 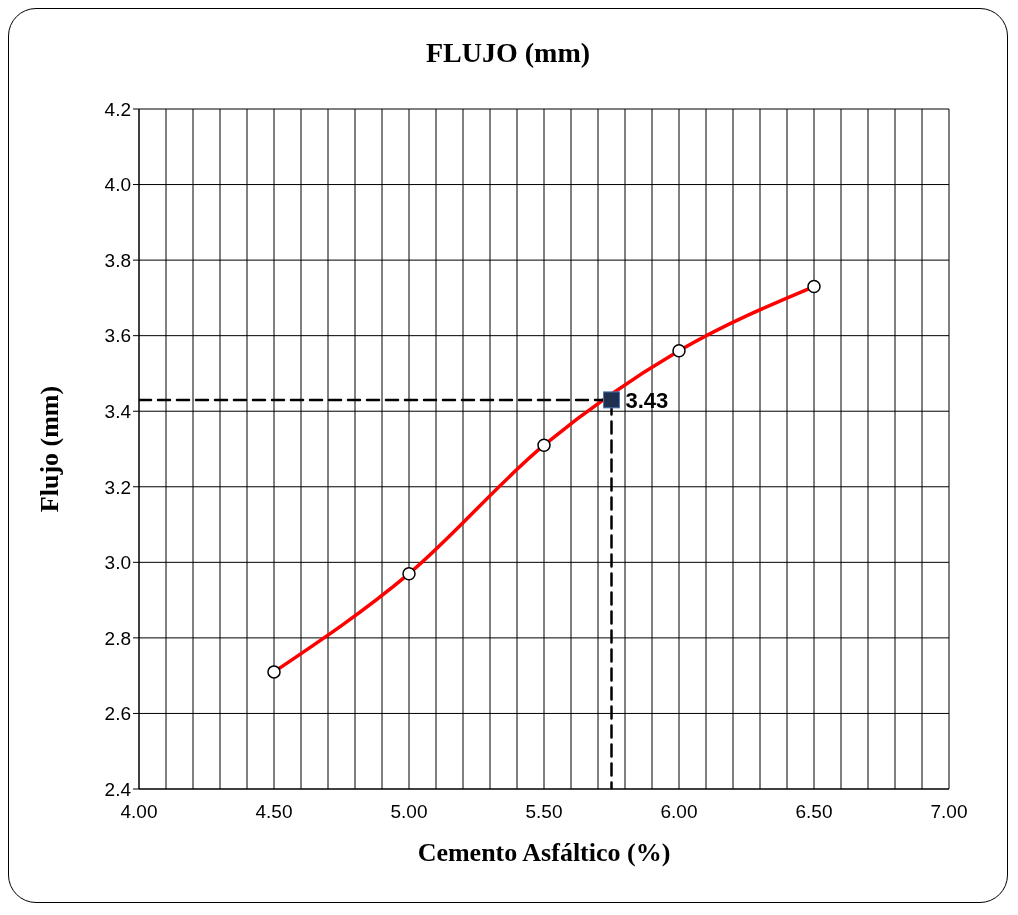 I want to click on y-tick-label: 3.0, so click(x=117, y=563).